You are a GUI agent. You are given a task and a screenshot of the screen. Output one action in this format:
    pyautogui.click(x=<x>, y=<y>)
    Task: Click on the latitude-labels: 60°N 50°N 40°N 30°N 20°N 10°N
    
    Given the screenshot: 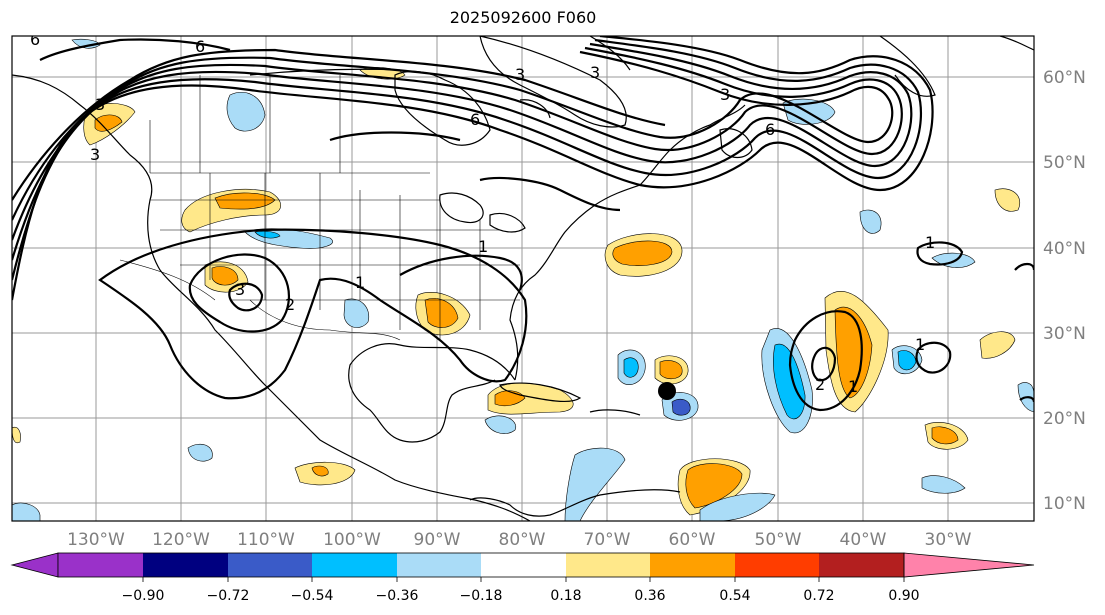 What is the action you would take?
    pyautogui.click(x=1064, y=291)
    